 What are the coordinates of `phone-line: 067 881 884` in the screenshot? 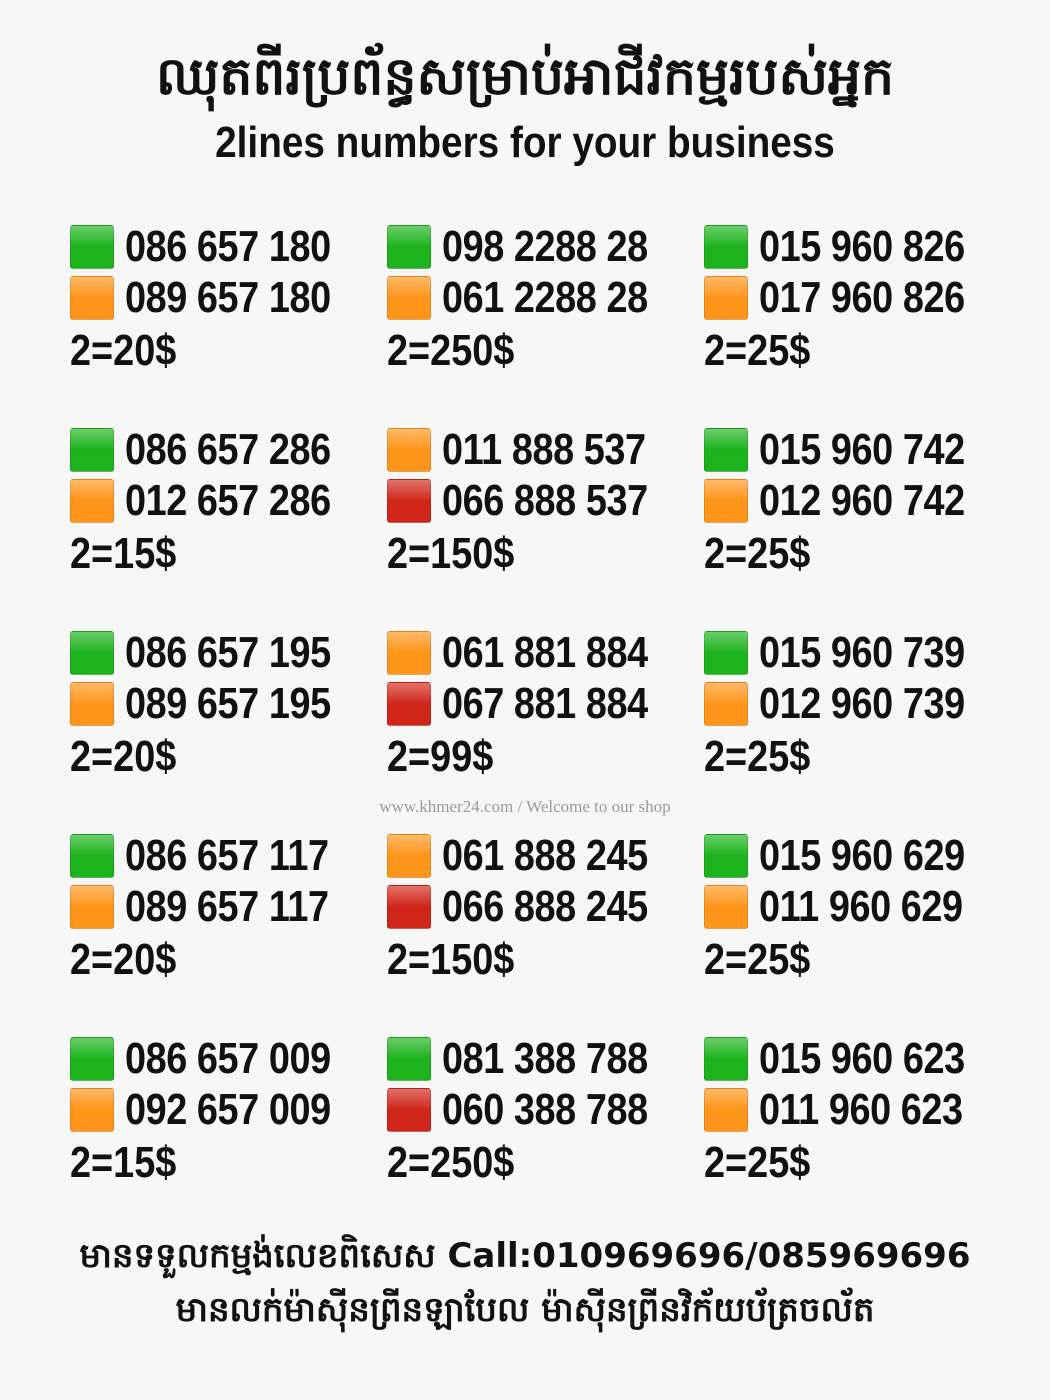 It's located at (534, 704).